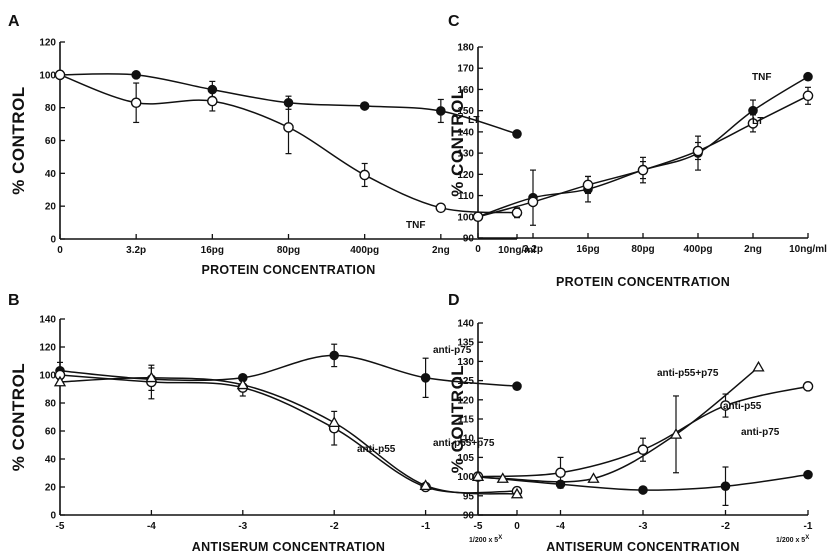  I want to click on y-tick-label: 105, so click(465, 458).